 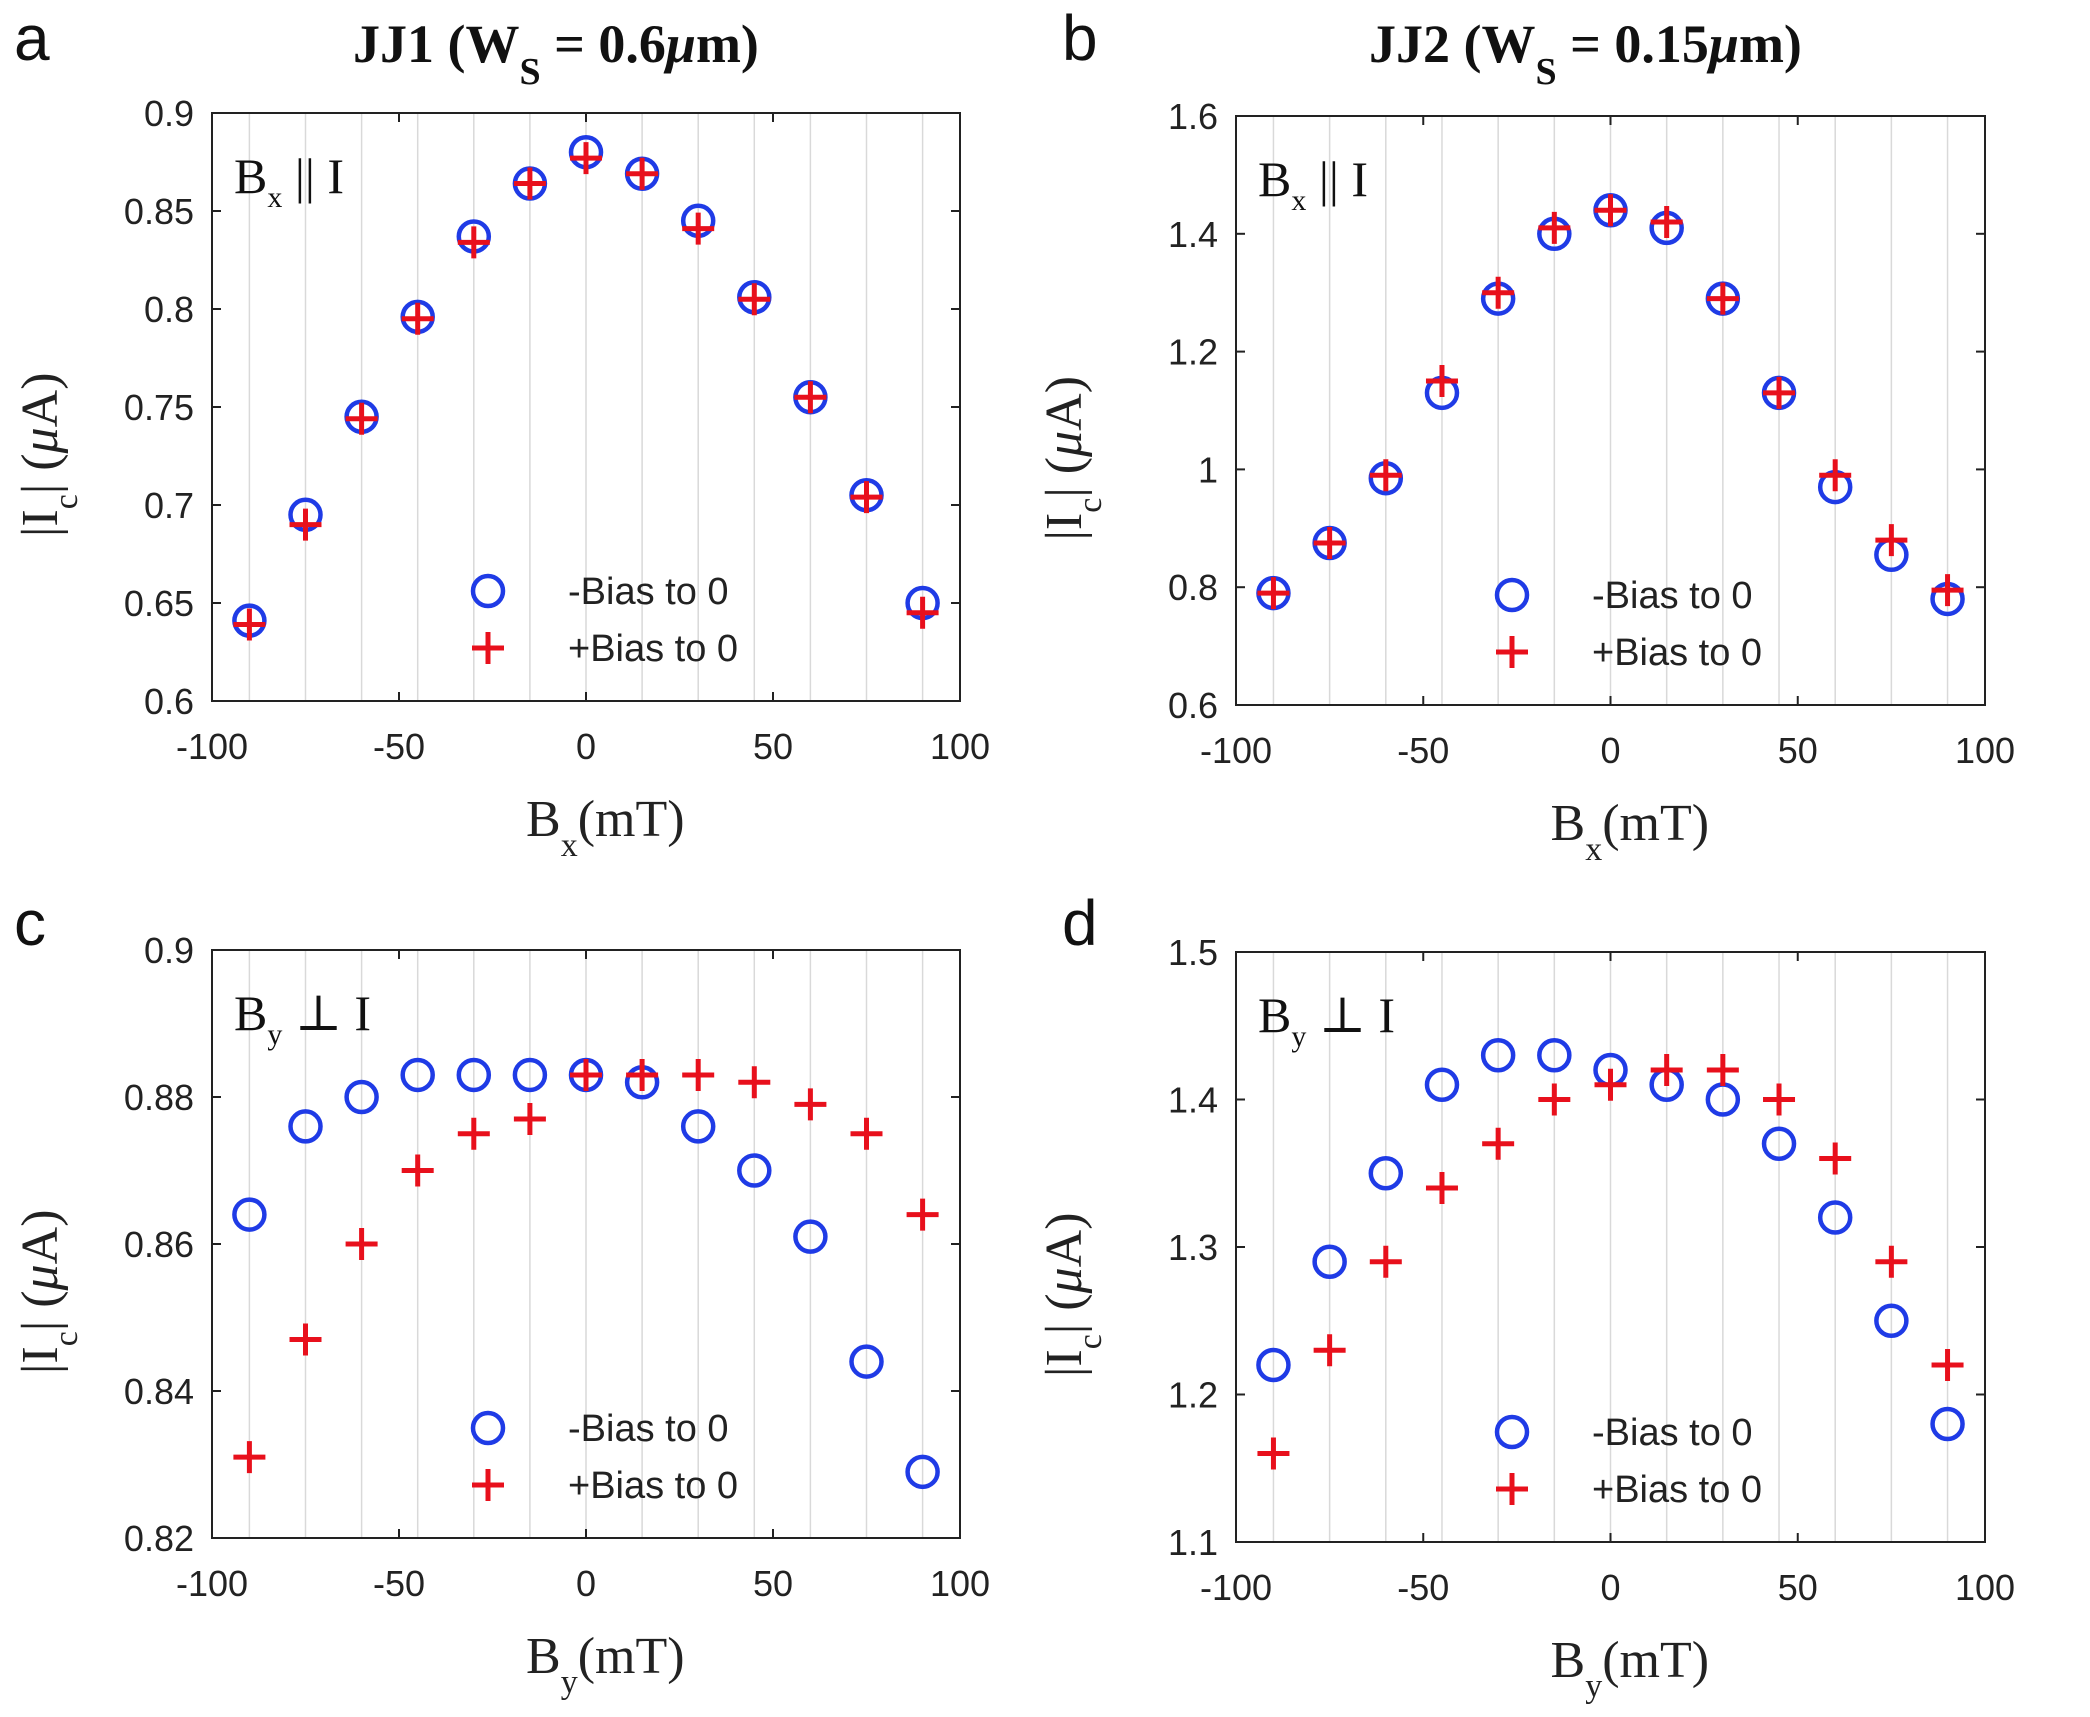 I want to click on panel-letter: b, so click(x=1080, y=38).